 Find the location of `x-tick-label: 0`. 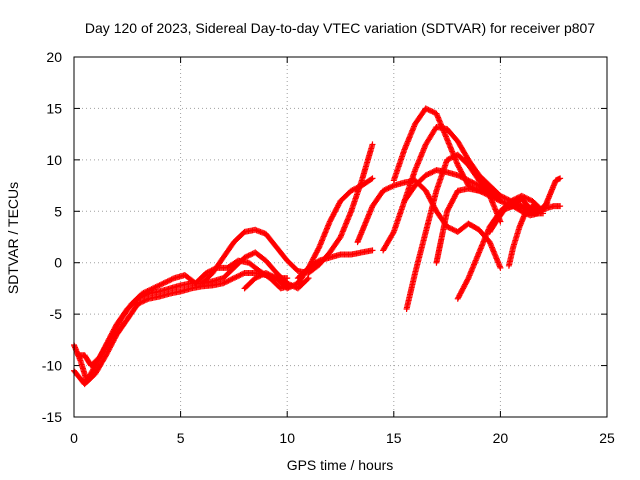

x-tick-label: 0 is located at coordinates (74, 438).